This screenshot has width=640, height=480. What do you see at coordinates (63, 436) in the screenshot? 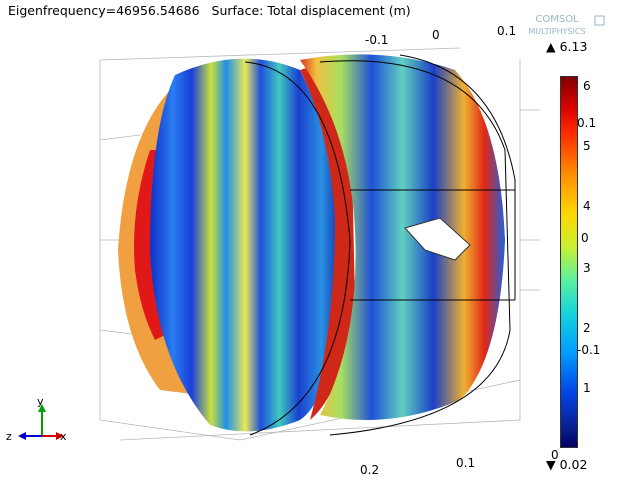
I see `triad-x-label: x` at bounding box center [63, 436].